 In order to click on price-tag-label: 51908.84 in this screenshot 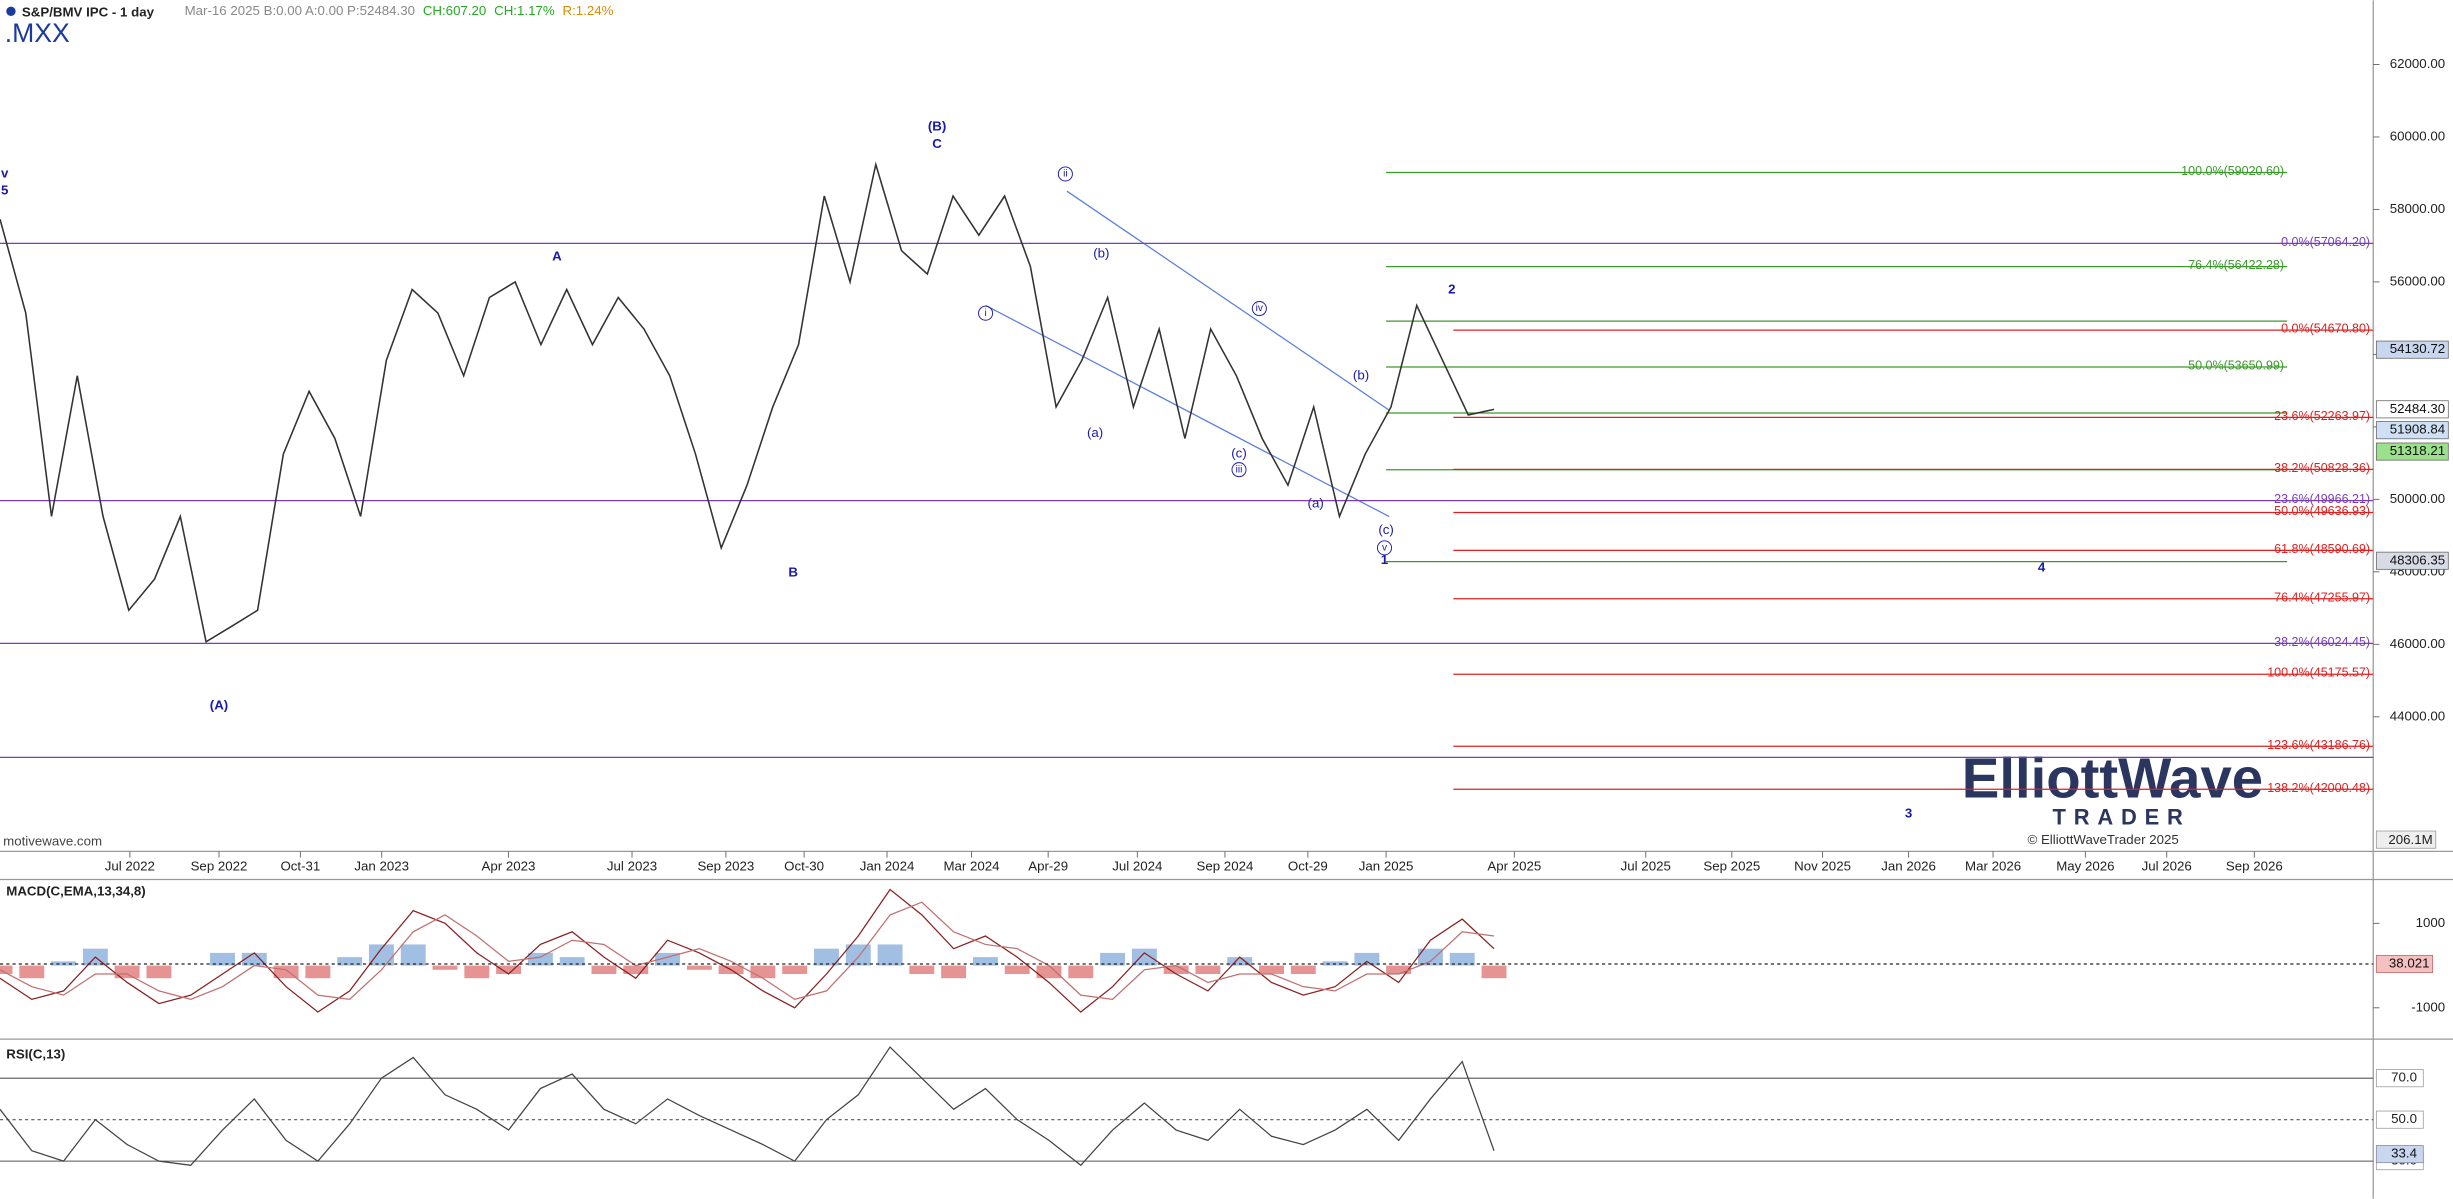, I will do `click(2417, 429)`.